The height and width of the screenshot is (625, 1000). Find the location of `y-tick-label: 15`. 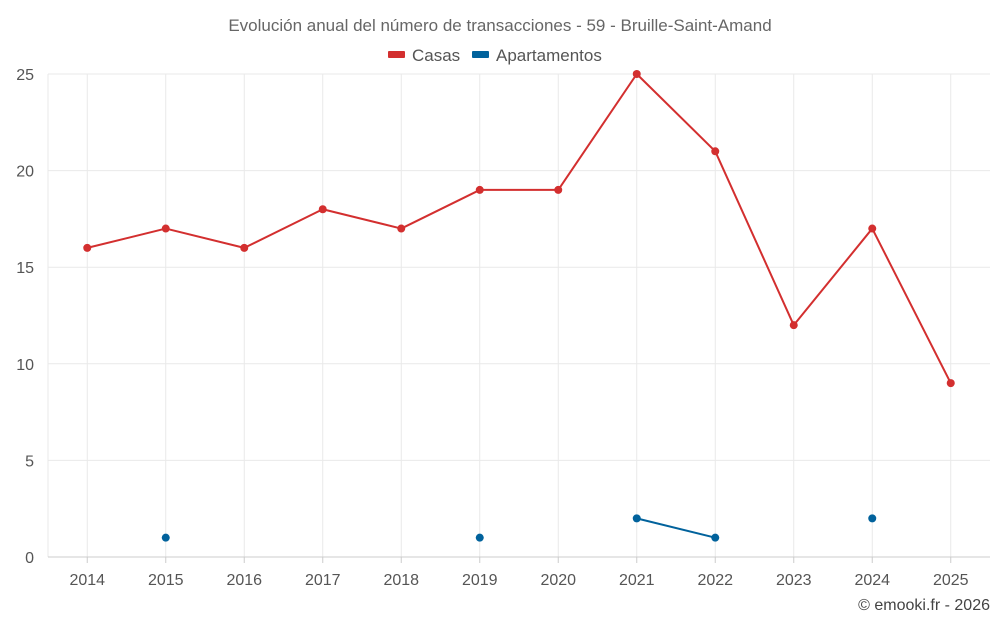

y-tick-label: 15 is located at coordinates (25, 268).